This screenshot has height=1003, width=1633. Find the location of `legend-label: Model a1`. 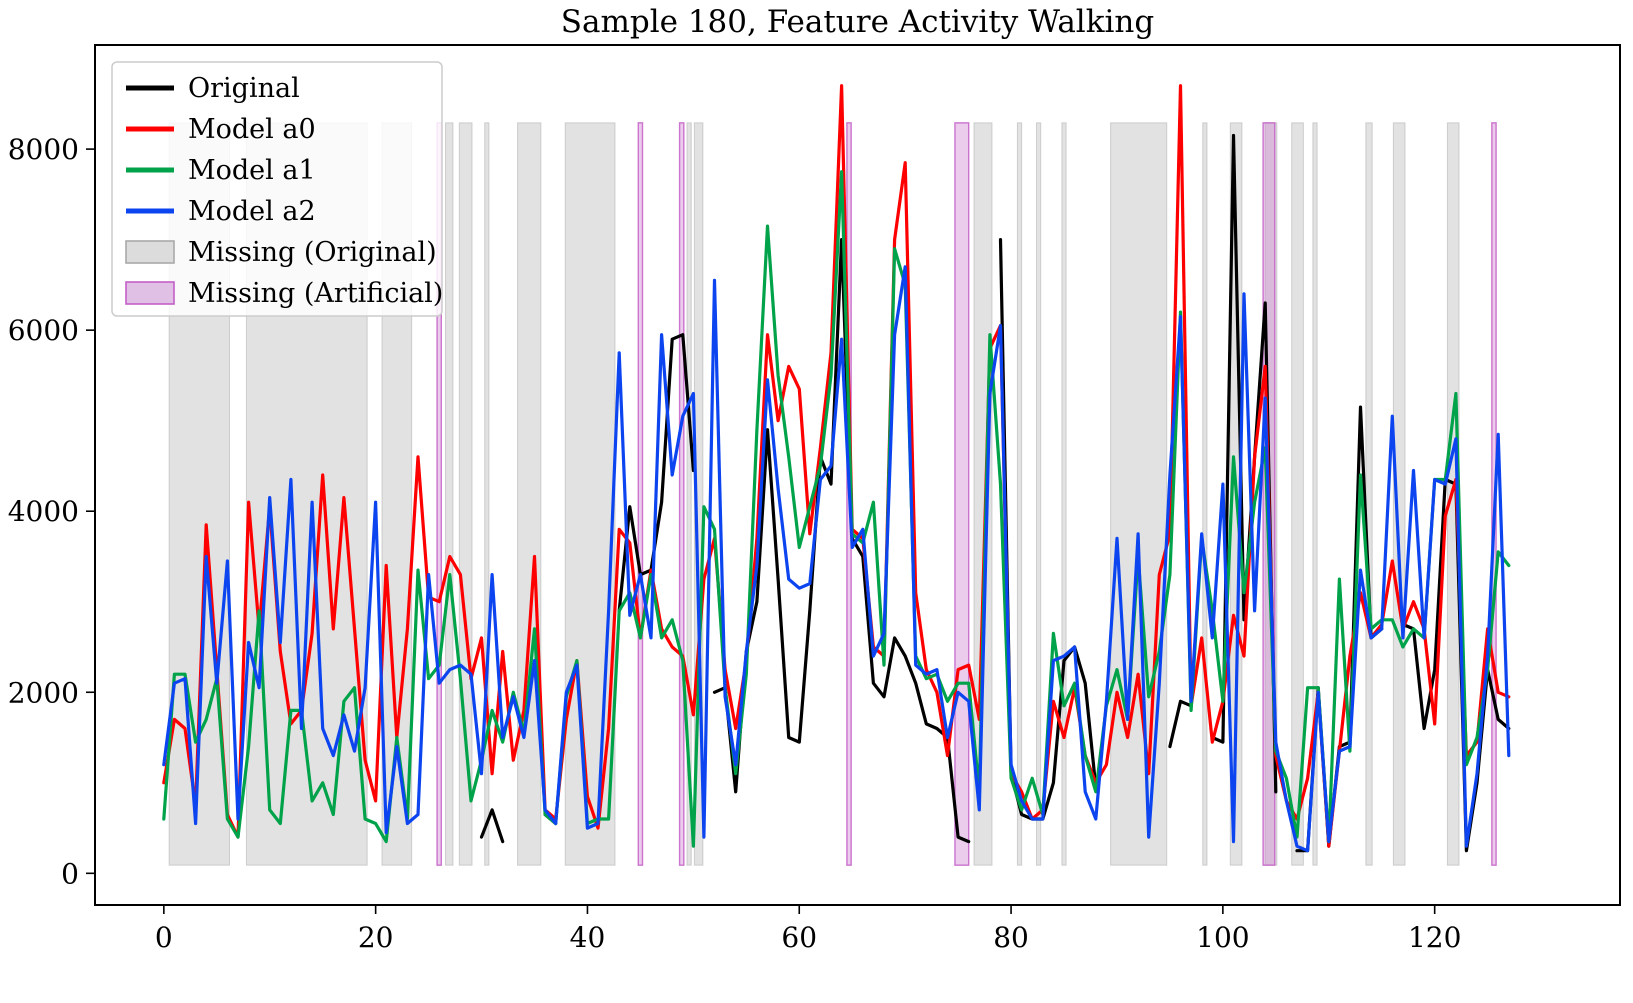

legend-label: Model a1 is located at coordinates (252, 170).